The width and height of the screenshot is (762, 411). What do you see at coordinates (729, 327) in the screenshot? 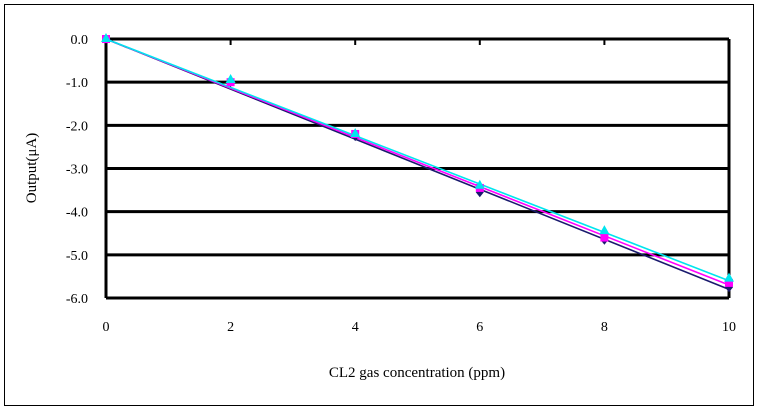
I see `x-tick-label: 10` at bounding box center [729, 327].